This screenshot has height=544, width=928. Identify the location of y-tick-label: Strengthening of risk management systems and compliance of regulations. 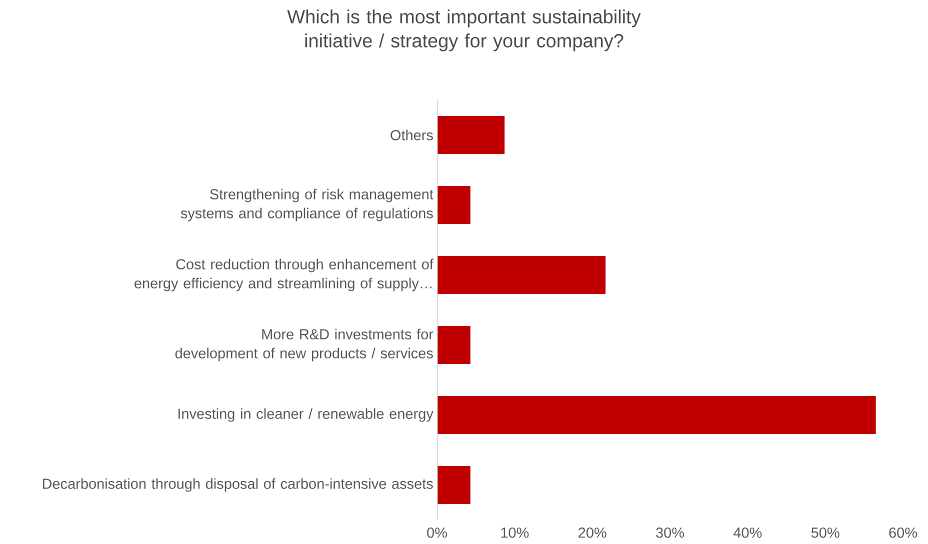
(307, 205).